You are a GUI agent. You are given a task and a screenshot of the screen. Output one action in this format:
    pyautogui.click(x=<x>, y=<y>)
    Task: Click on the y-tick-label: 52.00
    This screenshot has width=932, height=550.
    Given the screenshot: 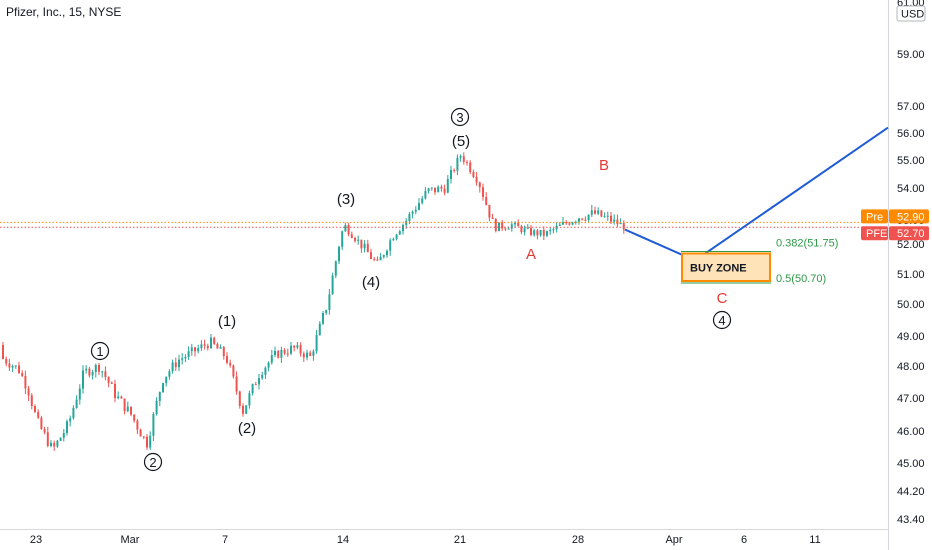 What is the action you would take?
    pyautogui.click(x=911, y=245)
    